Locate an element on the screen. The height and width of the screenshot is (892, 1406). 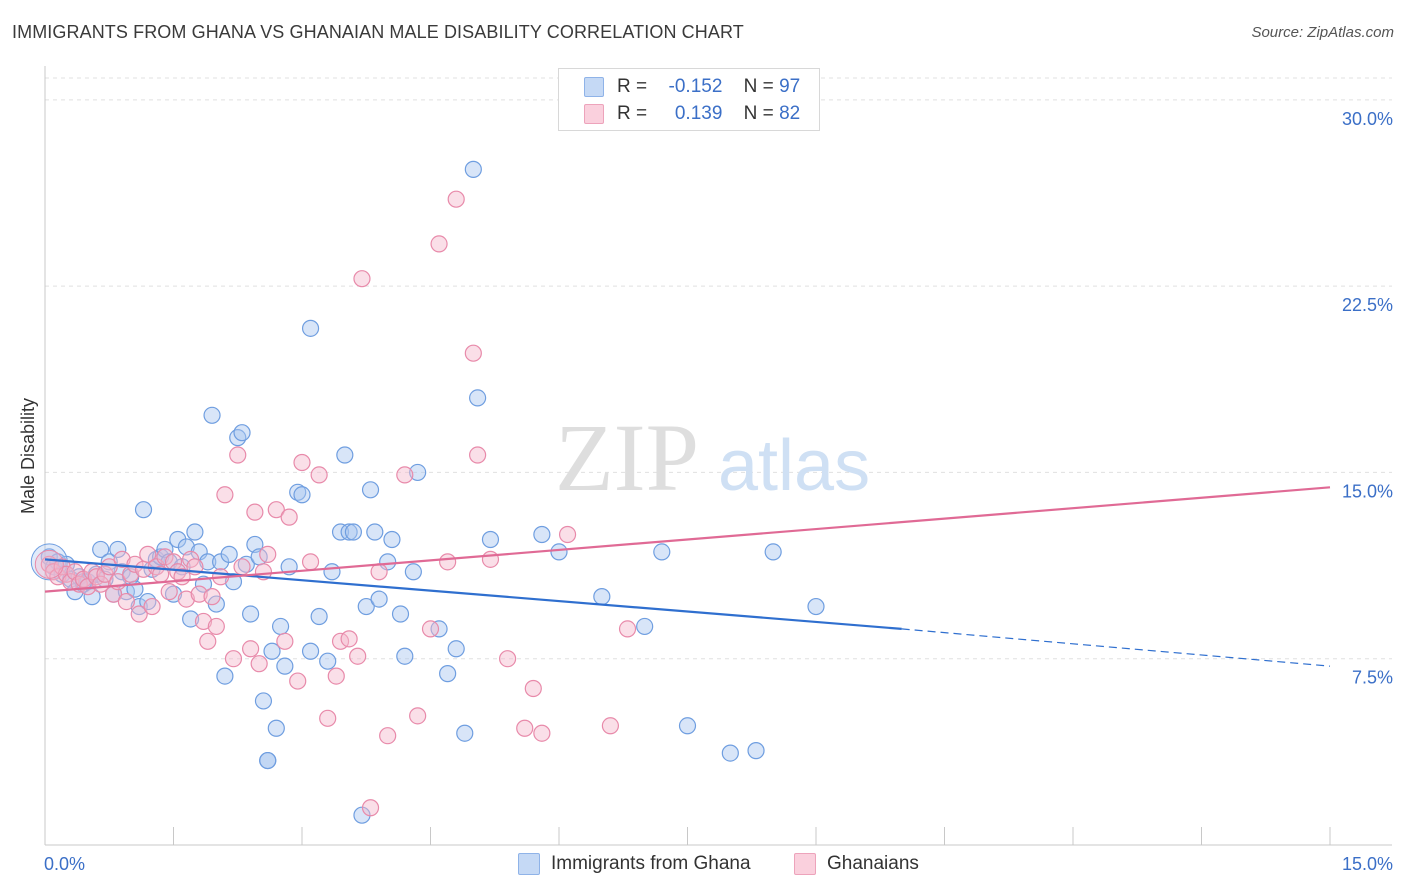
n-value: 97 is located at coordinates (790, 86).